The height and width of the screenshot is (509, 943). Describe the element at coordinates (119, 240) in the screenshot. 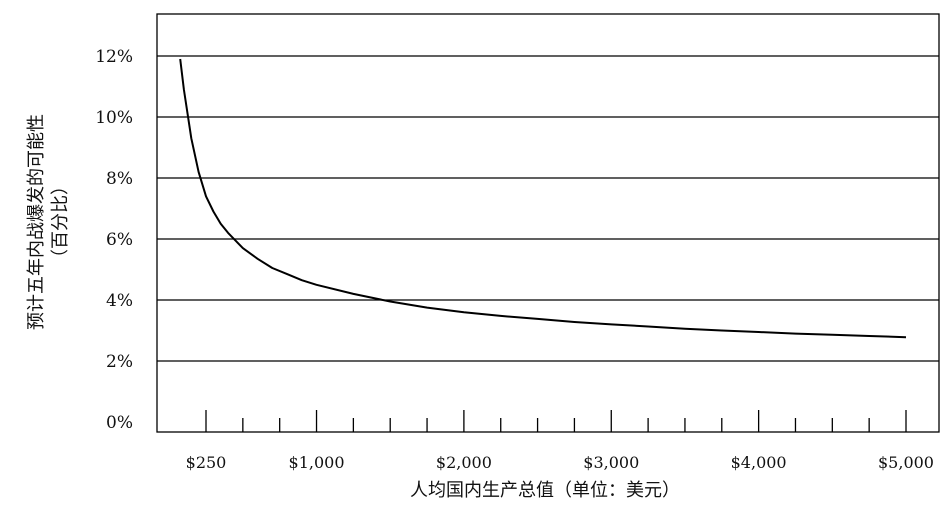

I see `y-tick-label: 6%` at that location.